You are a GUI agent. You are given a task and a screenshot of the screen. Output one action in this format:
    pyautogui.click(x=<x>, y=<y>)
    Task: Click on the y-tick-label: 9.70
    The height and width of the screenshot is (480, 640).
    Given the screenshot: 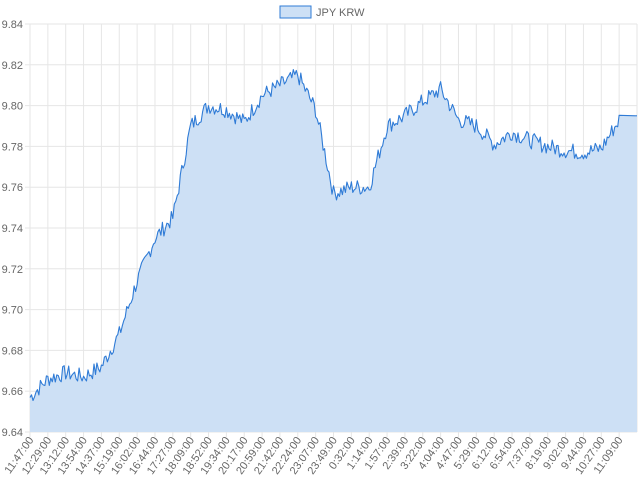 What is the action you would take?
    pyautogui.click(x=12, y=311)
    